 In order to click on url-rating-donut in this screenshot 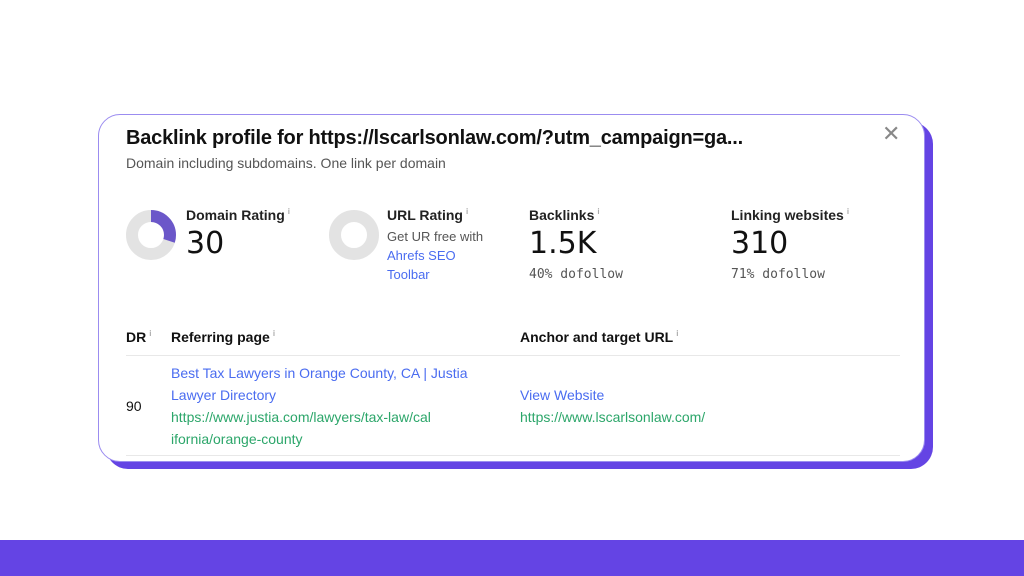, I will do `click(354, 235)`.